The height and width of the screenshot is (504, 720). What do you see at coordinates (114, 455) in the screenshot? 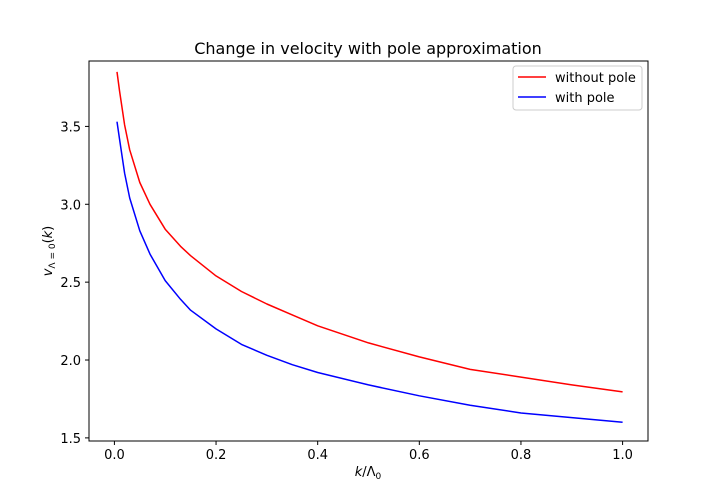
I see `x-tick-label: 0.0` at bounding box center [114, 455].